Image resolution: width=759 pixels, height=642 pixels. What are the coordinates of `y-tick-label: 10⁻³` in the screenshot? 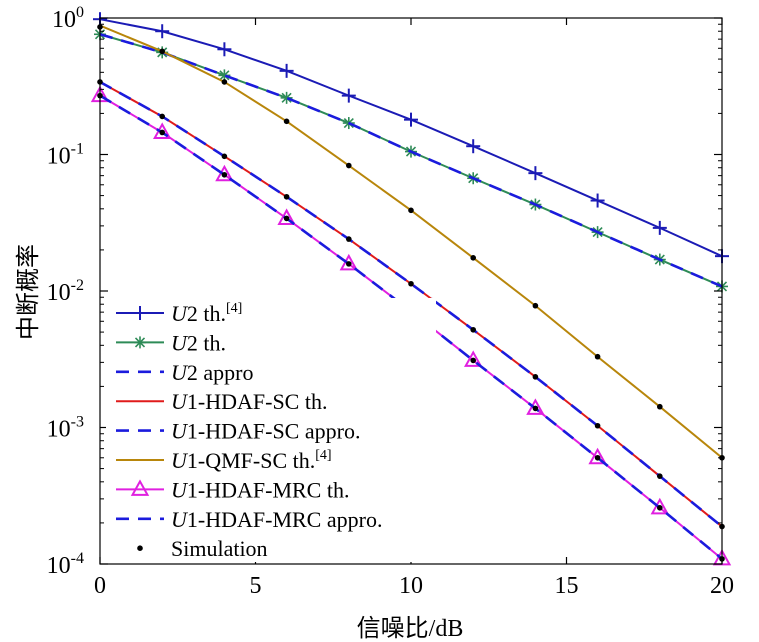 It's located at (65, 428).